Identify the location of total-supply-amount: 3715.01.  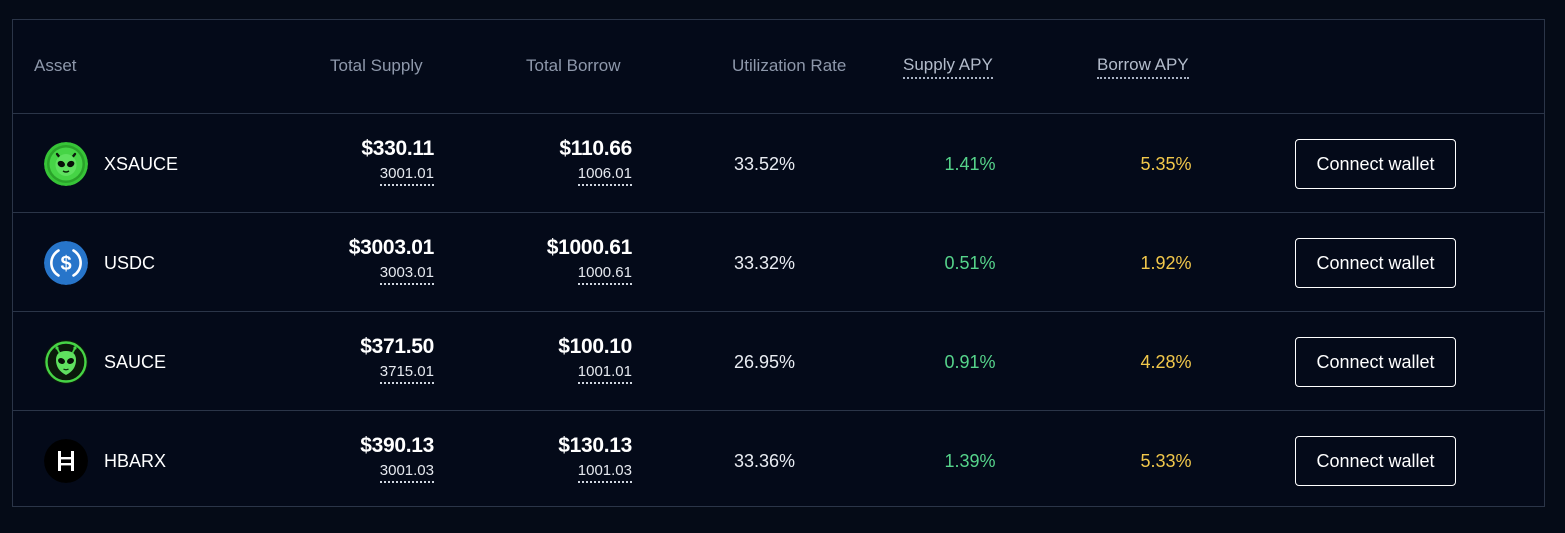
(406, 373).